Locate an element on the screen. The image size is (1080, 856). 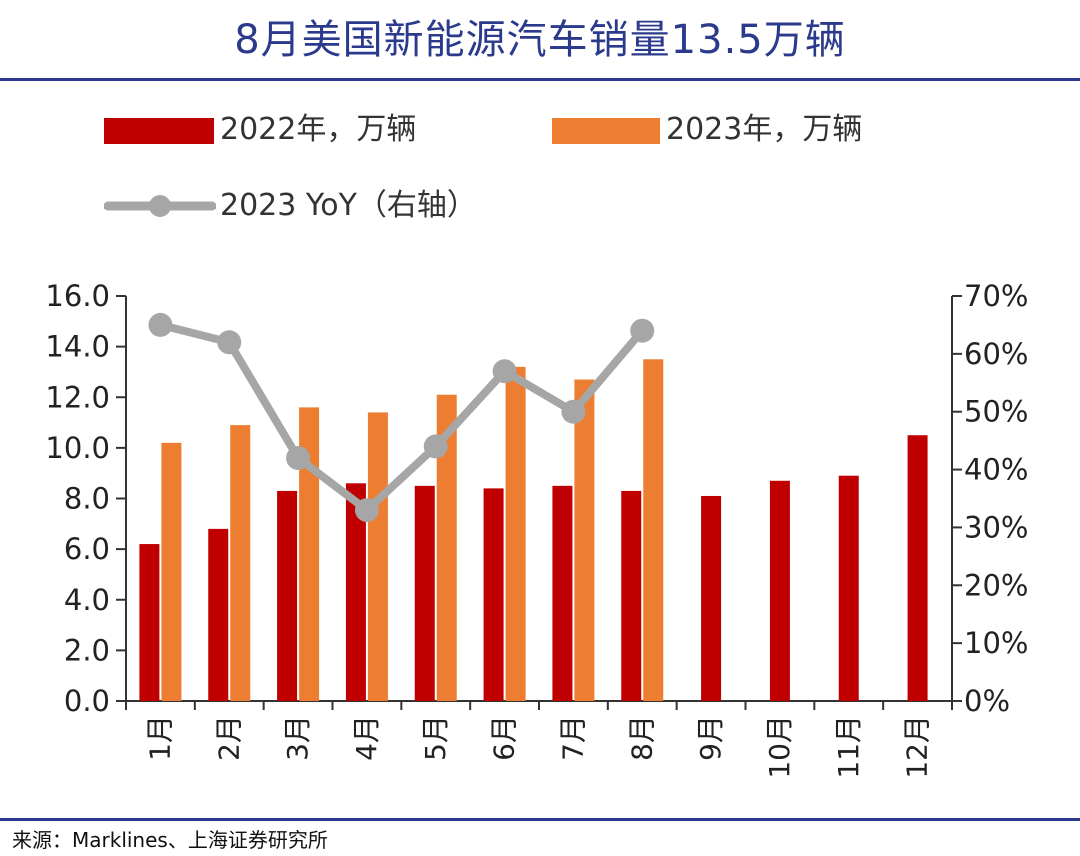
right-axis-tick-label: 50% is located at coordinates (996, 412).